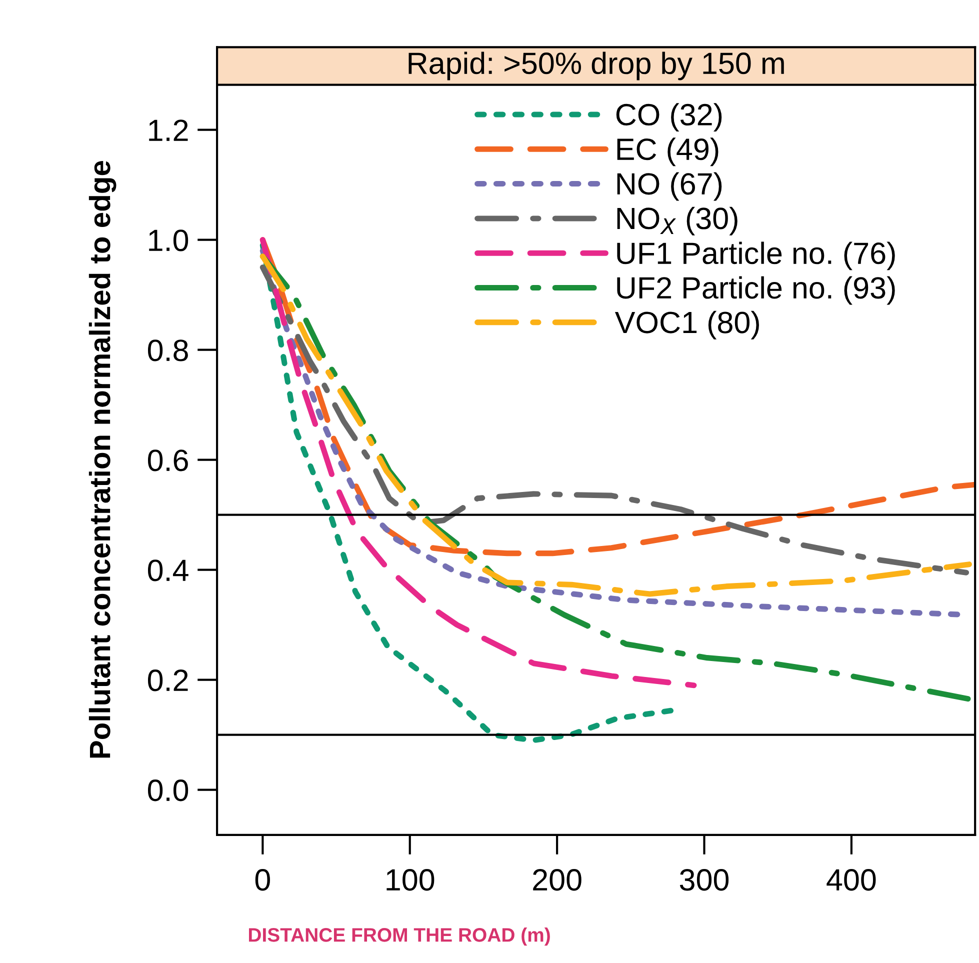 The height and width of the screenshot is (963, 979). I want to click on y-tick-label: 0.0, so click(168, 791).